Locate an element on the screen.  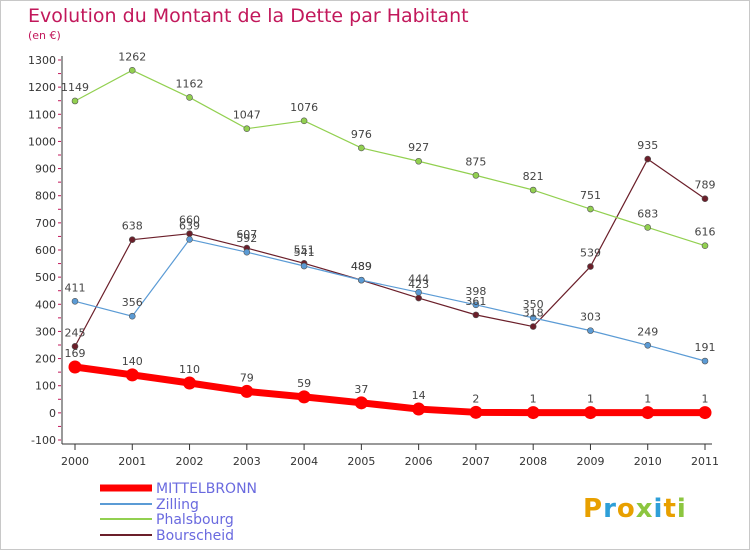
data-label-mittelbronn: 169 is located at coordinates (75, 353).